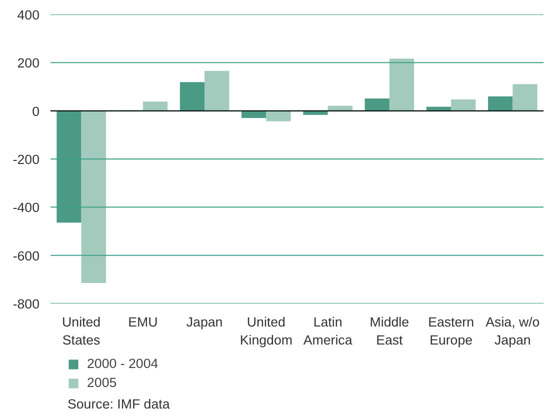  Describe the element at coordinates (266, 331) in the screenshot. I see `x-tick-label: United Kingdom` at that location.